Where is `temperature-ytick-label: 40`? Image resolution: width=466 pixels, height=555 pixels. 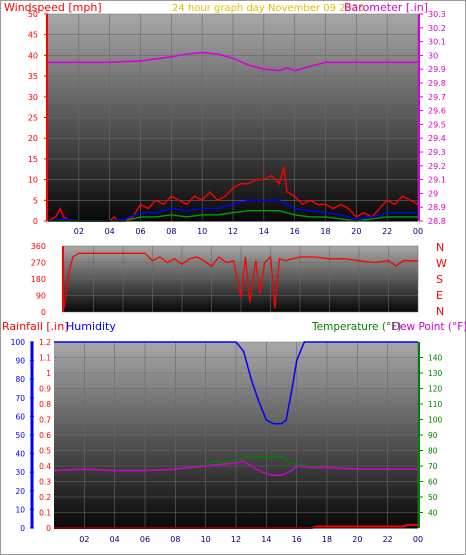
temperature-ytick-label: 40 is located at coordinates (433, 513).